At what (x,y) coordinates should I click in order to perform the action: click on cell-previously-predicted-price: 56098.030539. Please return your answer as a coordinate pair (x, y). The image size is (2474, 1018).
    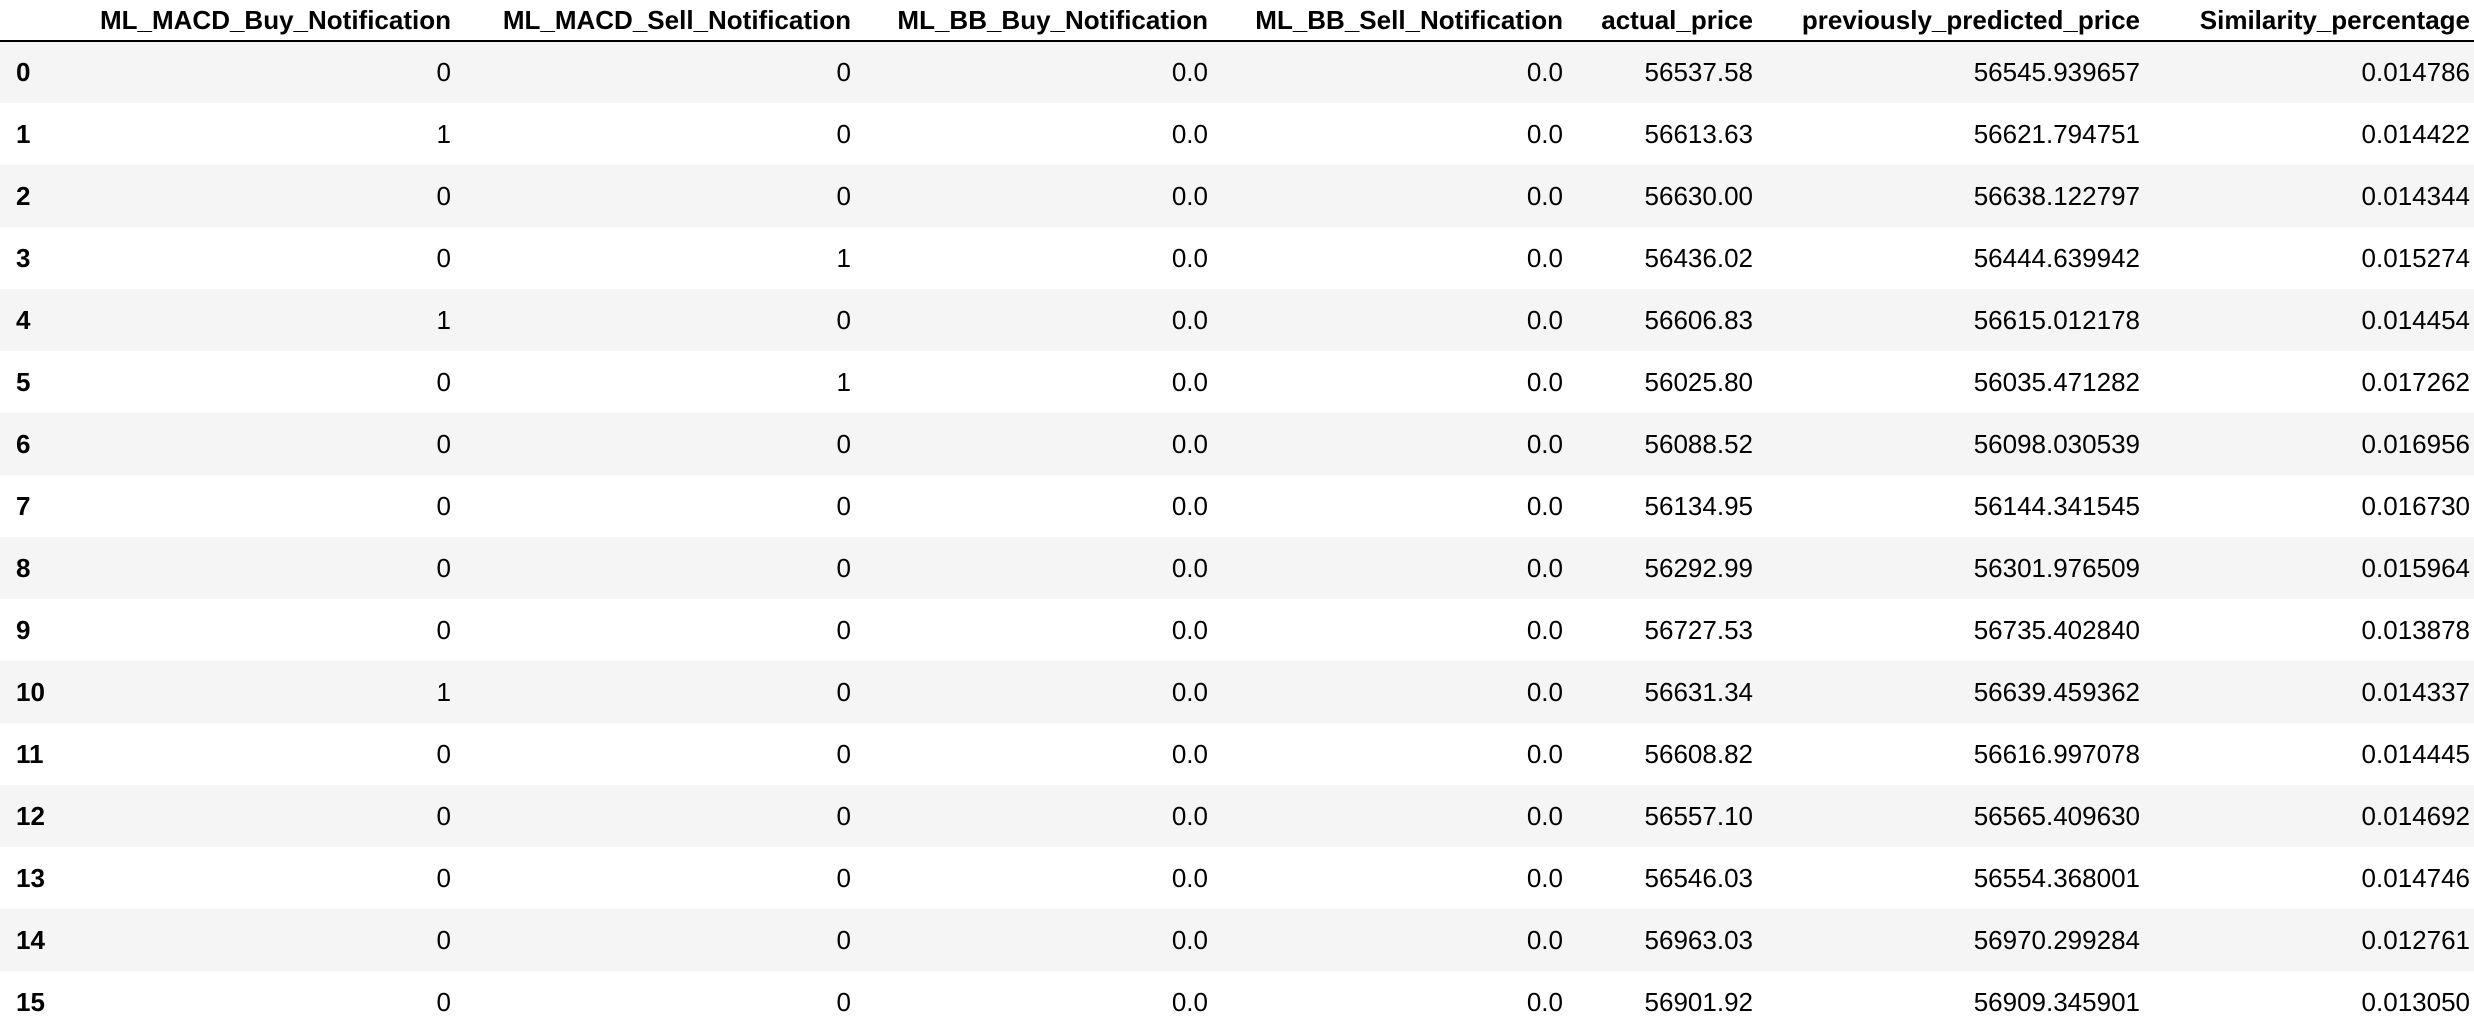
    Looking at the image, I should click on (2056, 443).